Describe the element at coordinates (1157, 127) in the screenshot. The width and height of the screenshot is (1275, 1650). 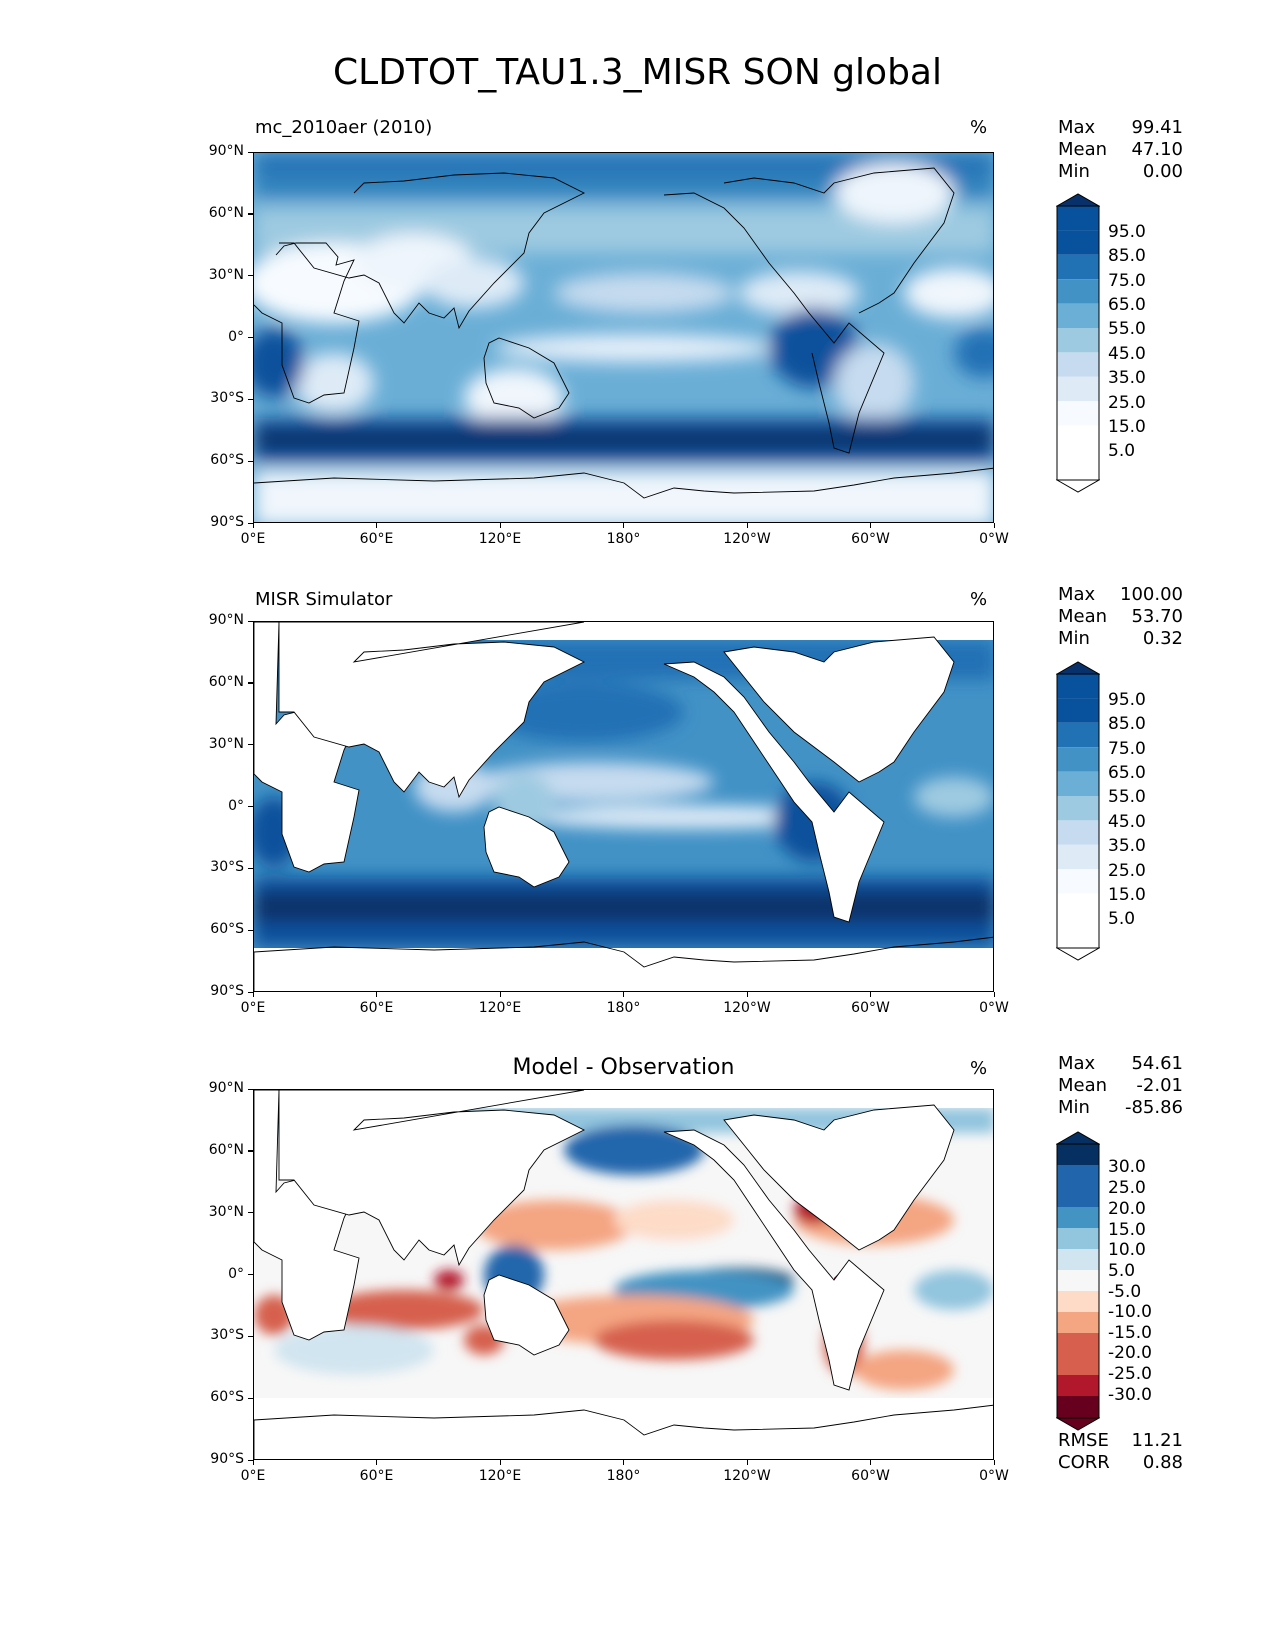
I see `stat-value: 99.41` at that location.